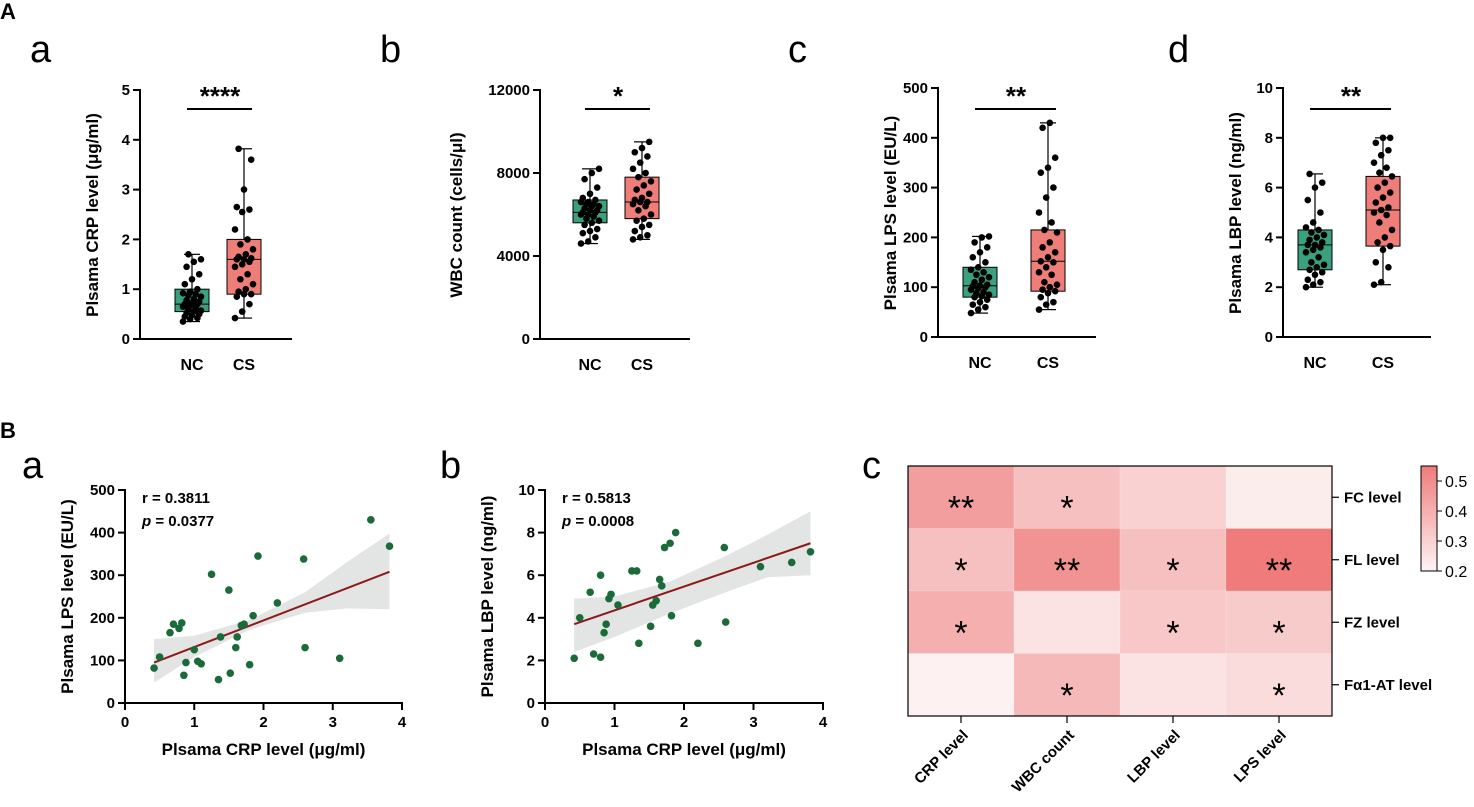 The width and height of the screenshot is (1474, 807). What do you see at coordinates (111, 703) in the screenshot?
I see `y-tick-label: 0` at bounding box center [111, 703].